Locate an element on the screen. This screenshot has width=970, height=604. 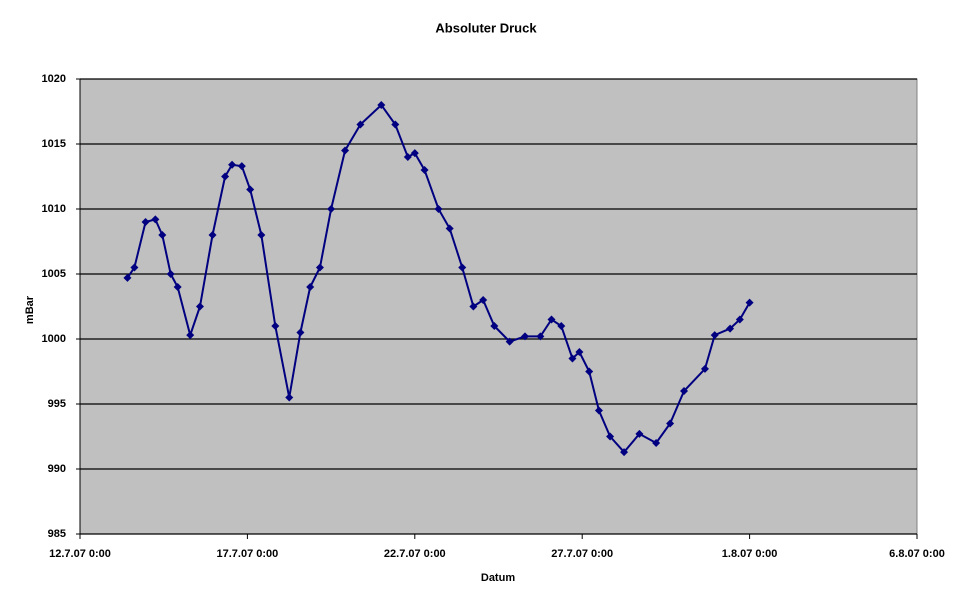
y-tick-label: 1005 is located at coordinates (54, 274).